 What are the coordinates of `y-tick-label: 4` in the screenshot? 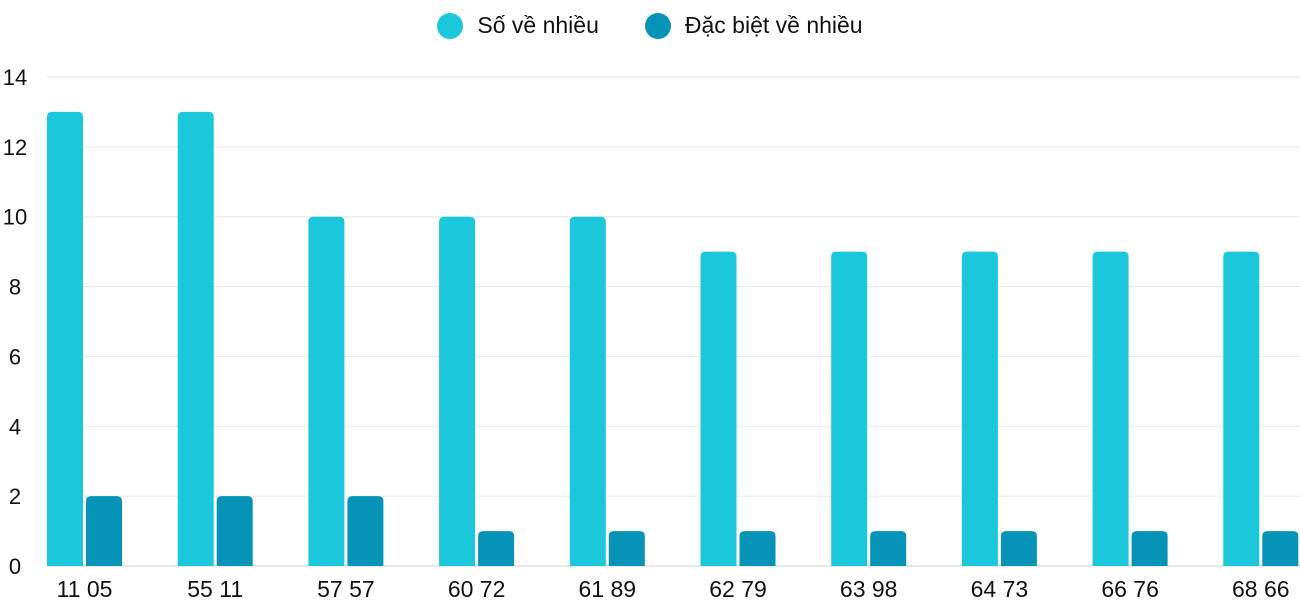 It's located at (15, 426).